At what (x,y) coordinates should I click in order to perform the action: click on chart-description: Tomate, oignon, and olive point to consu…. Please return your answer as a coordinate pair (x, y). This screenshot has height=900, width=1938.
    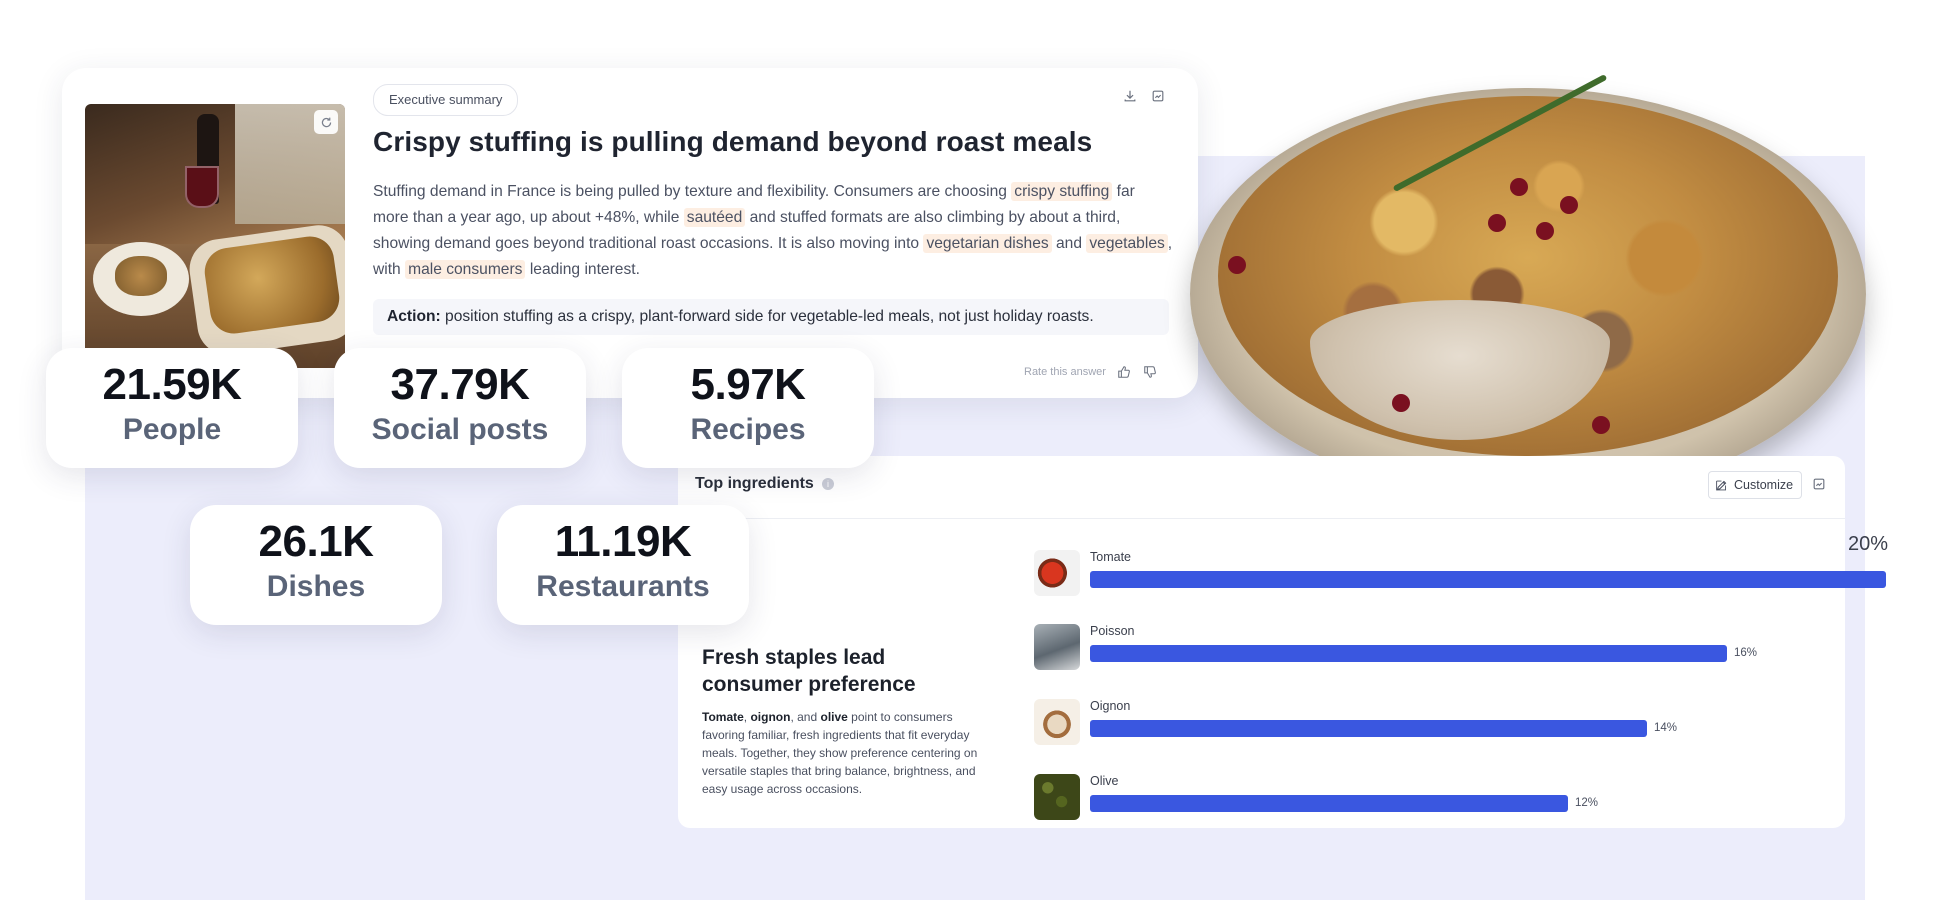
    Looking at the image, I should click on (840, 753).